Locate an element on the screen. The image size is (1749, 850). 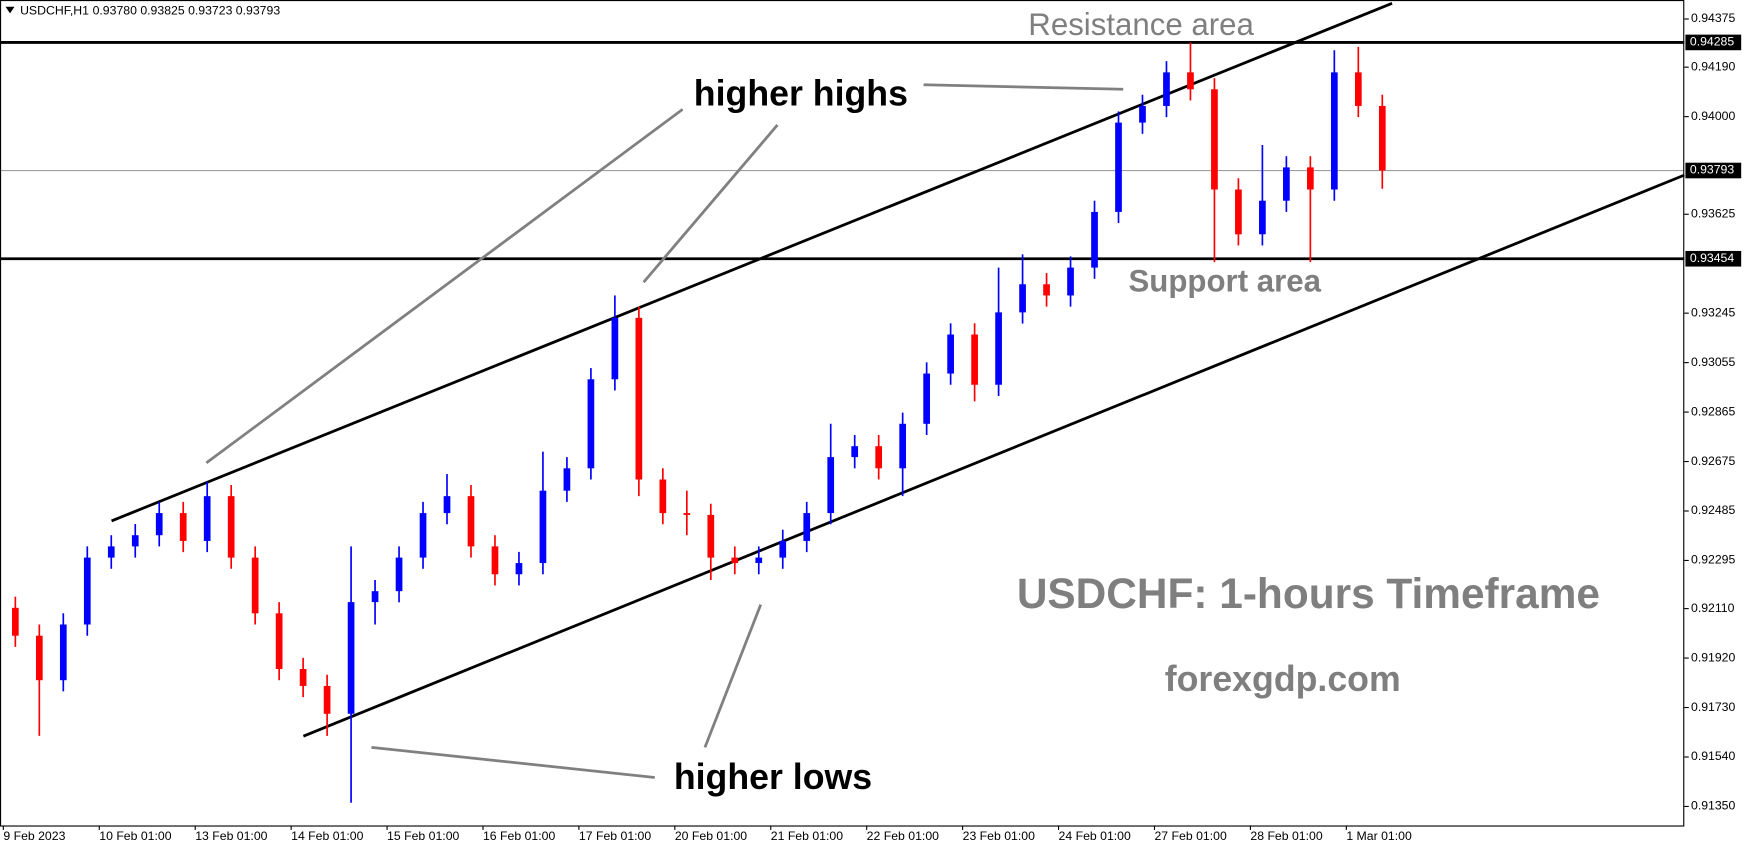
y-tick-label: 0.92110 is located at coordinates (1713, 608).